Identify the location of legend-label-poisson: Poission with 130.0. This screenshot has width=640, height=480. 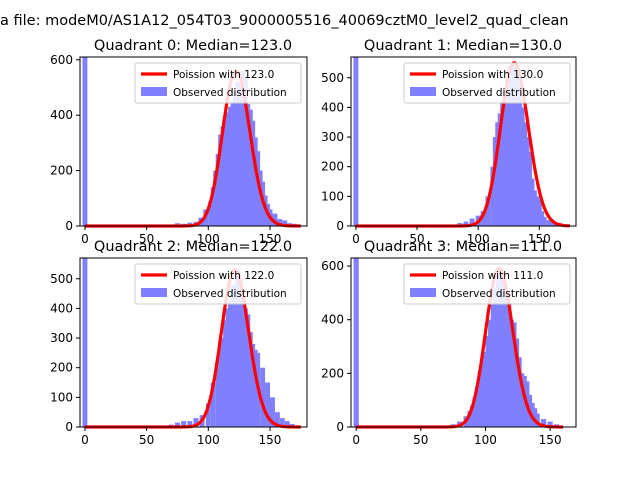
(492, 75).